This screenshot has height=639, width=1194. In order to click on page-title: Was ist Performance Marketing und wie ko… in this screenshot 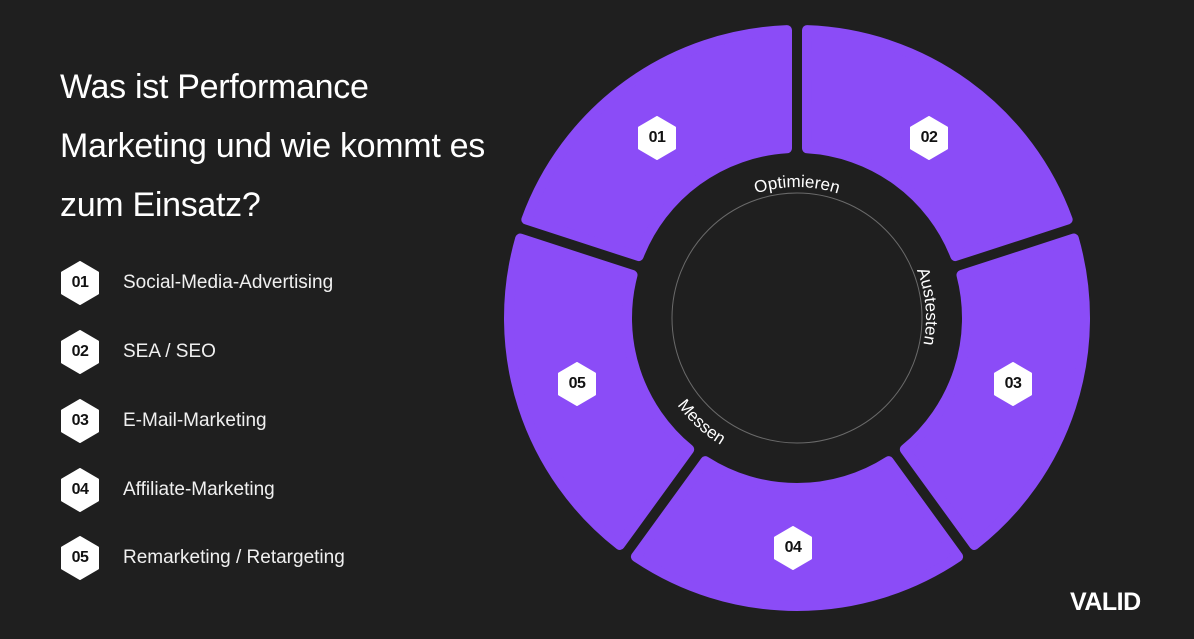, I will do `click(272, 146)`.